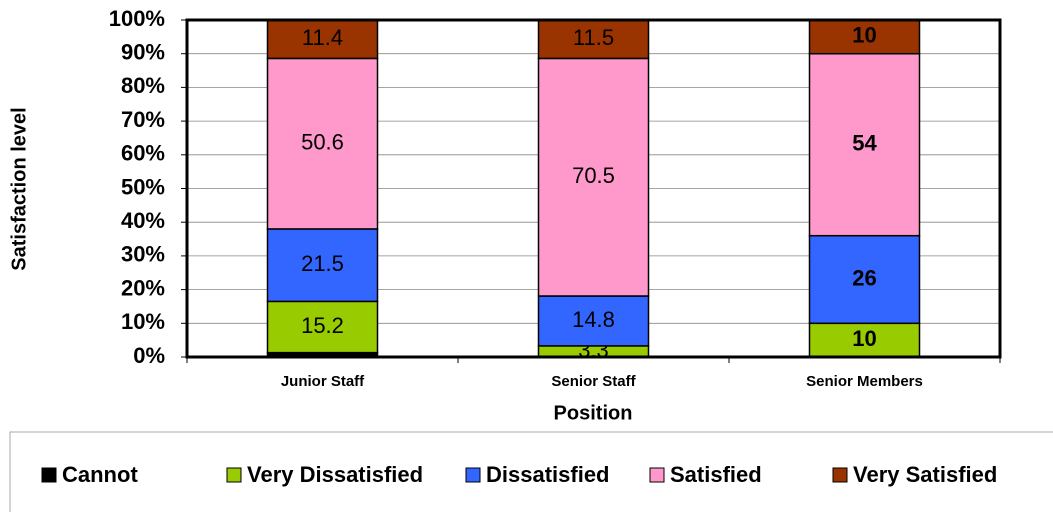  I want to click on legend-label: Dissatisfied, so click(548, 474).